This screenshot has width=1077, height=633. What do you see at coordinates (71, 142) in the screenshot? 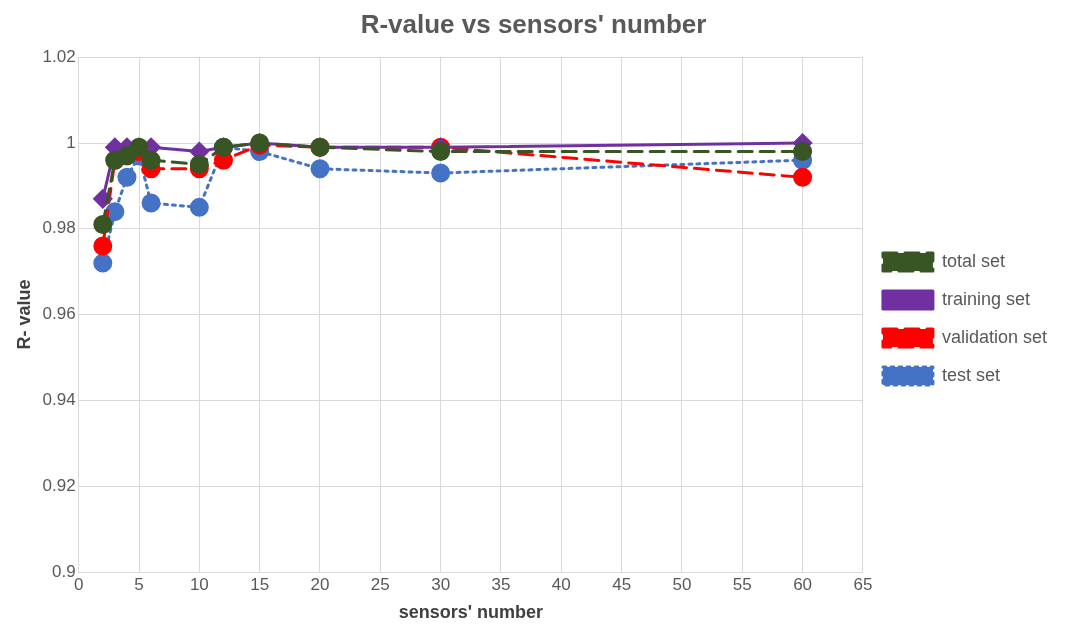
I see `y-tick-label: 1` at bounding box center [71, 142].